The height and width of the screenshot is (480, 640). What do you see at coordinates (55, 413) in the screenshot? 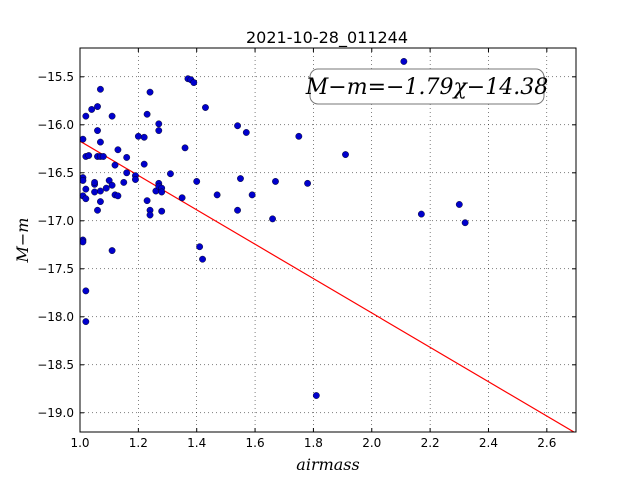
I see `y-tick-label: −19.0` at bounding box center [55, 413].